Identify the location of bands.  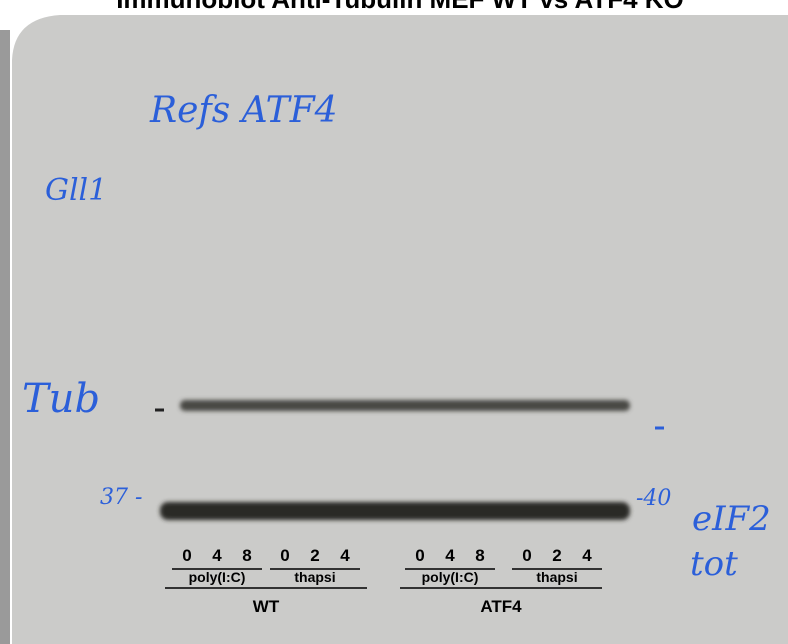
(395, 460).